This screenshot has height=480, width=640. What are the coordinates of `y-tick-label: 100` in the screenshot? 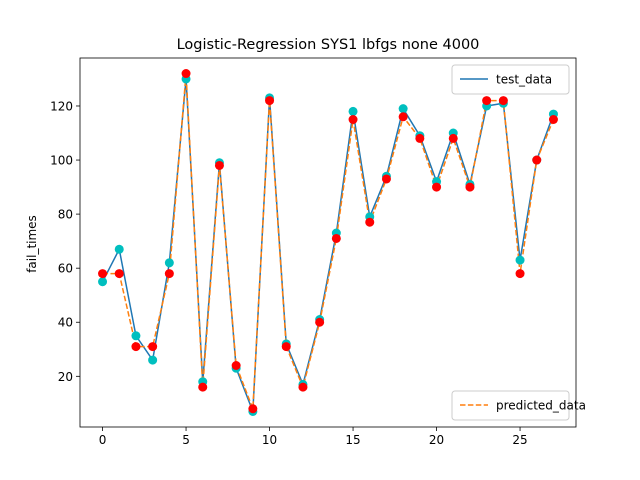 It's located at (61, 161).